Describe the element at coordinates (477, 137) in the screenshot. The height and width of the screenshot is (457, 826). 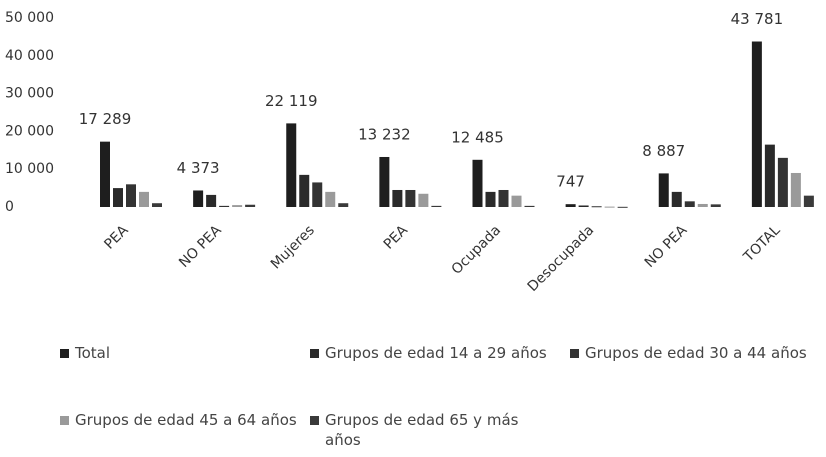
I see `data-label: 12 485` at that location.